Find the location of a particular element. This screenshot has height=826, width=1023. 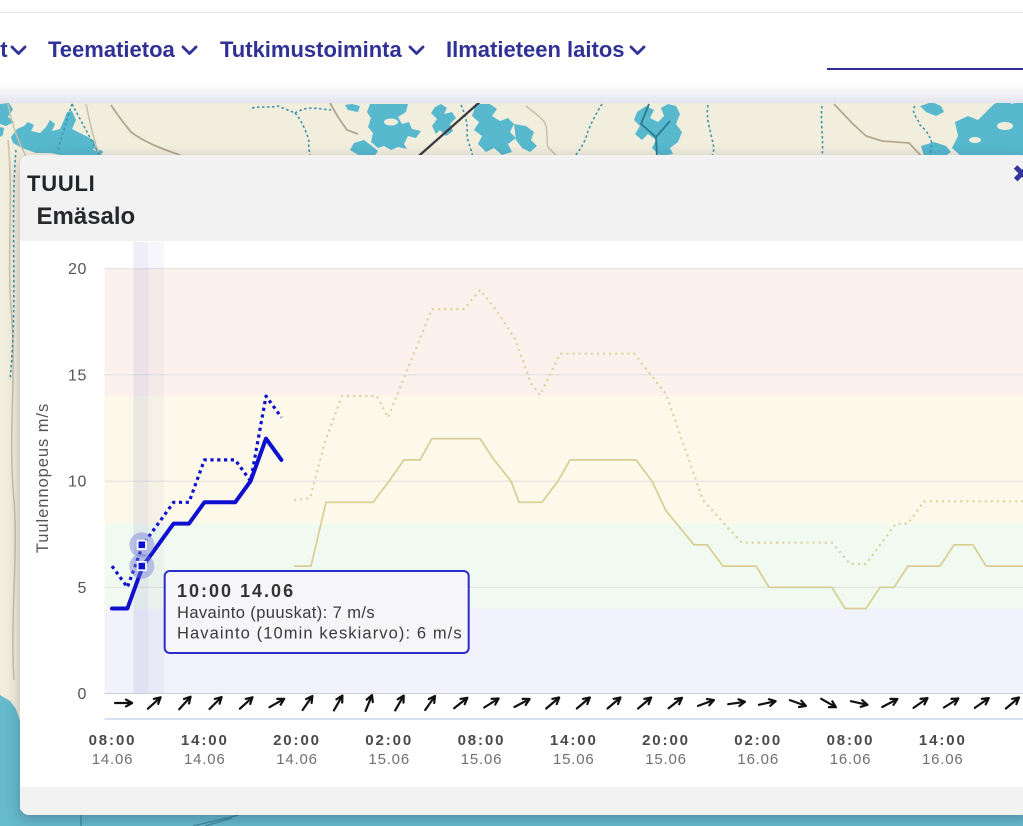

svg-text:Havainto (10min keskiarvo): 6: Havainto (10min keskiarvo): 6 m/s is located at coordinates (320, 634).